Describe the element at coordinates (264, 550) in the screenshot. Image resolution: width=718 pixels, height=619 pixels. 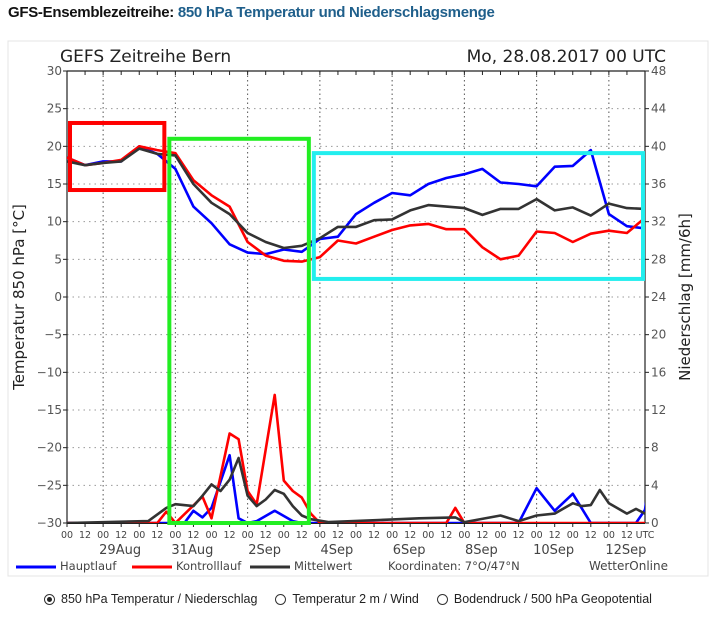
I see `x-date-label: 2Sep` at that location.